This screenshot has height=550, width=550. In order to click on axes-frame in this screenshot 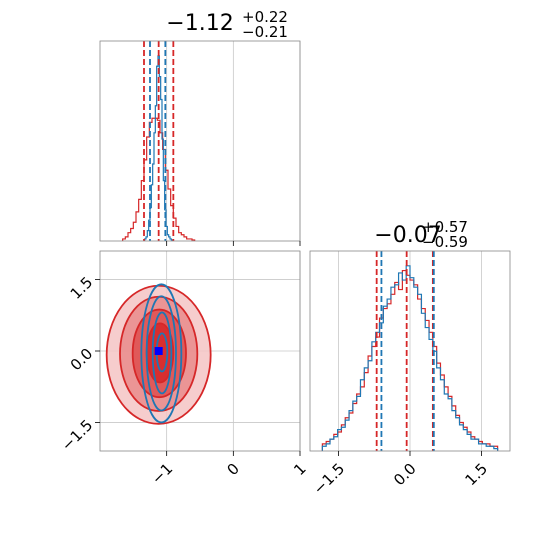, I will do `click(200, 141)`.